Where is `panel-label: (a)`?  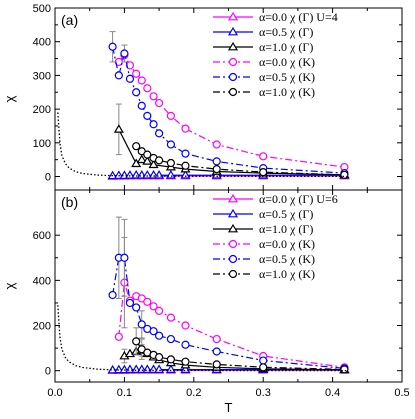 panel-label: (a) is located at coordinates (69, 20).